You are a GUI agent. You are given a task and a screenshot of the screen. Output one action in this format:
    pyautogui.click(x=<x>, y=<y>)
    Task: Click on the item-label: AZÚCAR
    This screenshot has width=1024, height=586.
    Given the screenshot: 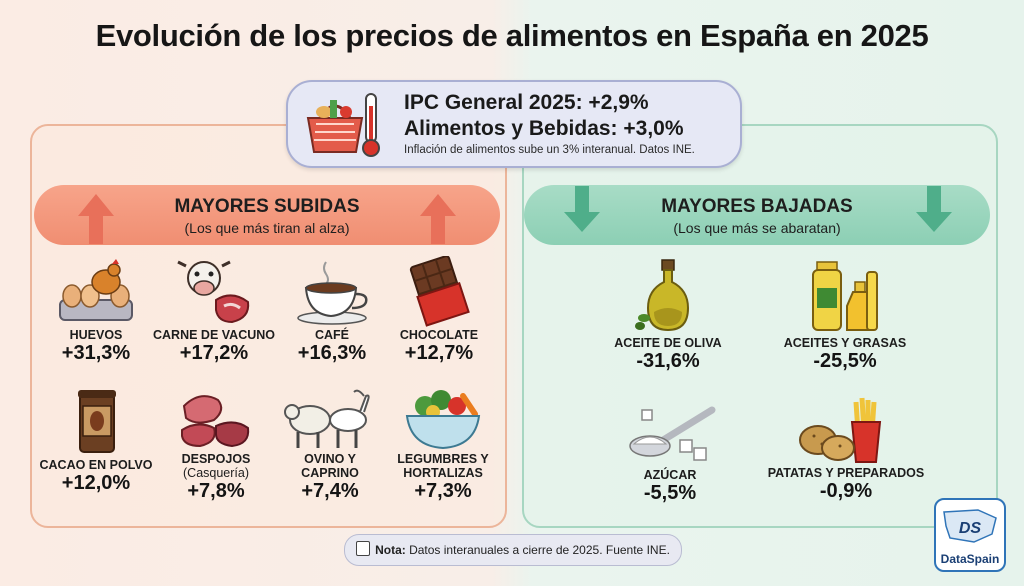 What is the action you would take?
    pyautogui.click(x=670, y=475)
    